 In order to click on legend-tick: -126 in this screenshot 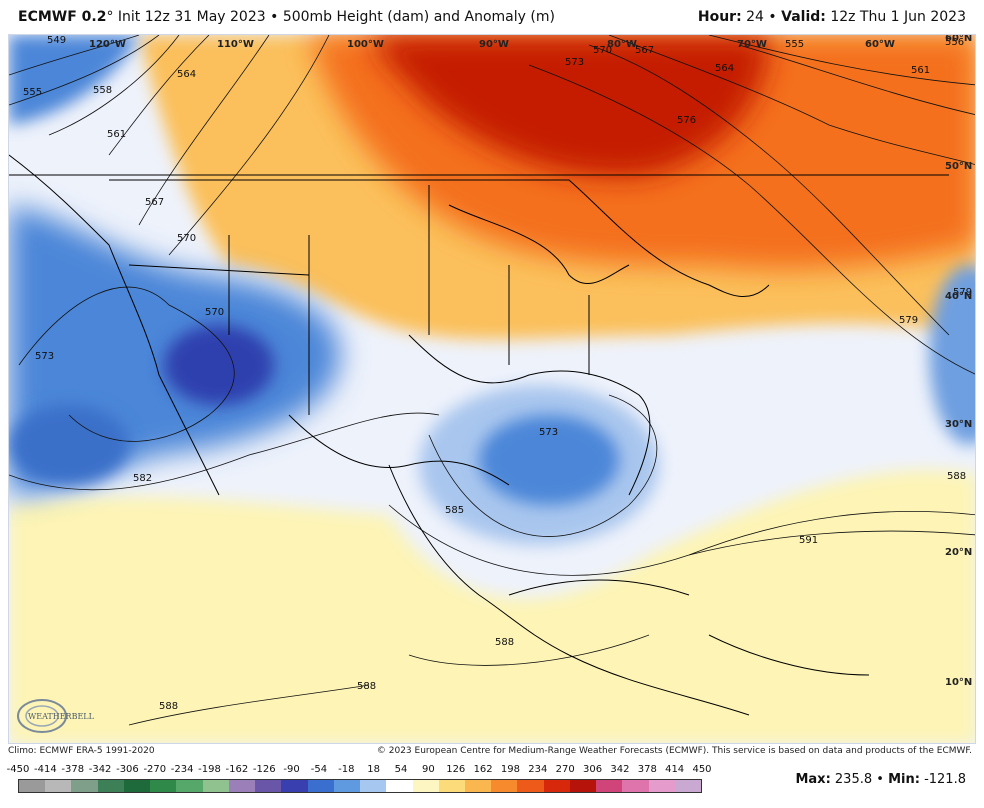, I will do `click(264, 769)`.